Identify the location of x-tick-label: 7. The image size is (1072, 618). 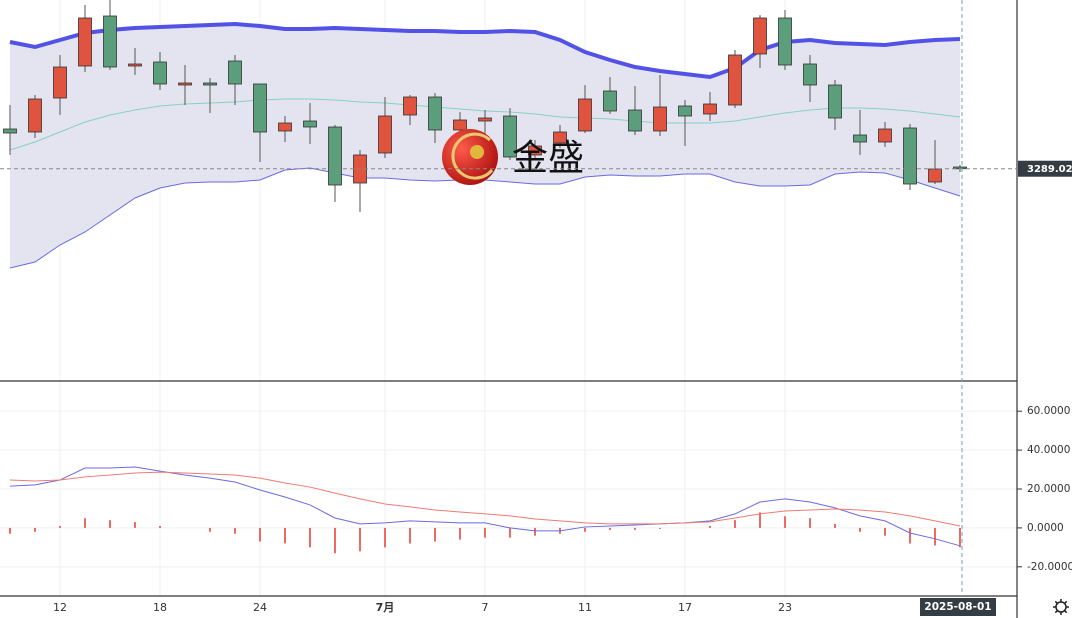
(485, 607).